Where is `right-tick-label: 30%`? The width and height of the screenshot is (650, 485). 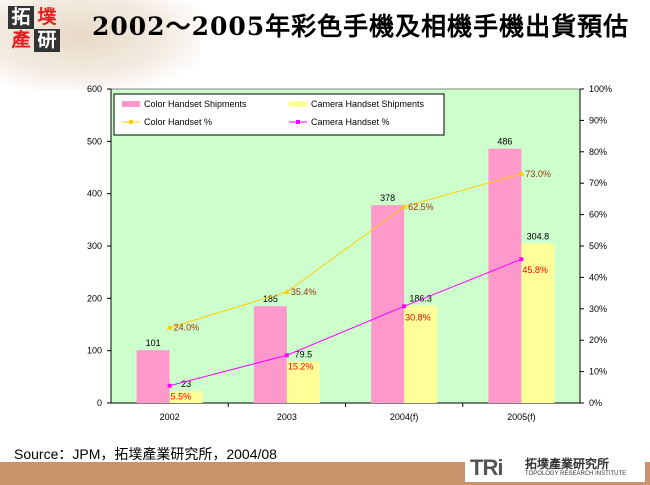
right-tick-label: 30% is located at coordinates (598, 309).